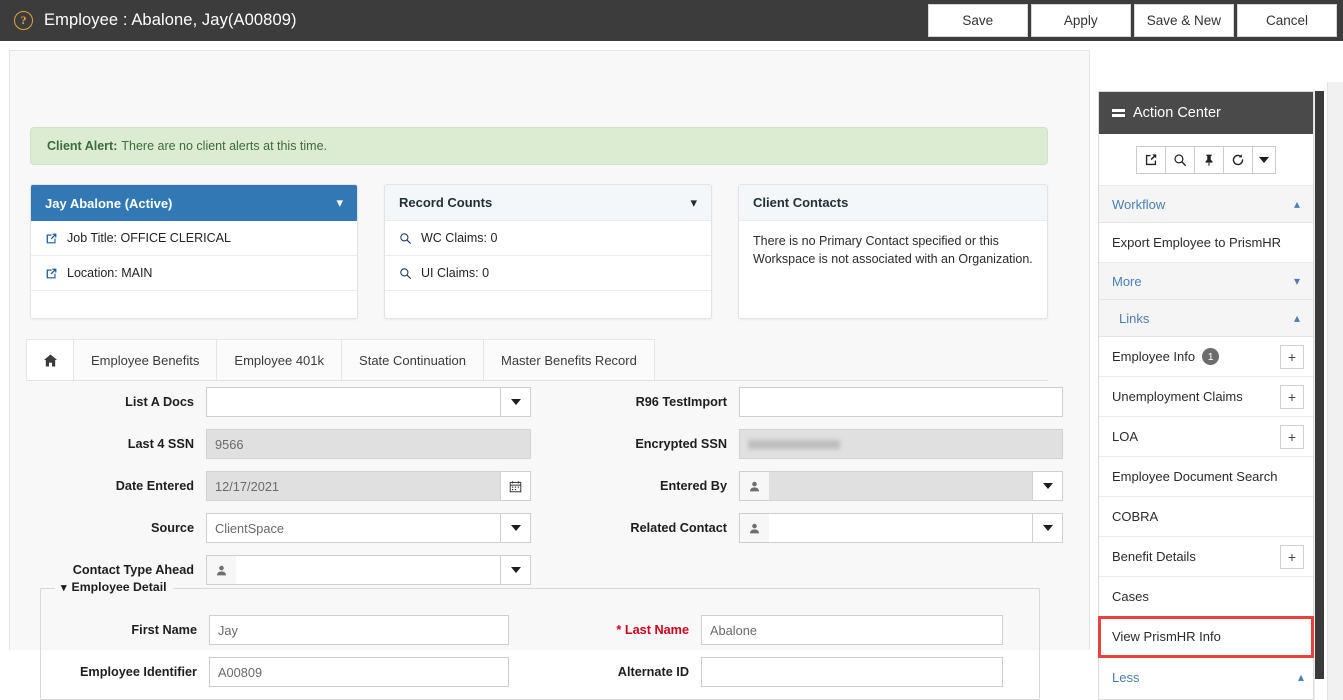 This screenshot has width=1343, height=700. I want to click on form-row: Date Entered Entered By, so click(544, 486).